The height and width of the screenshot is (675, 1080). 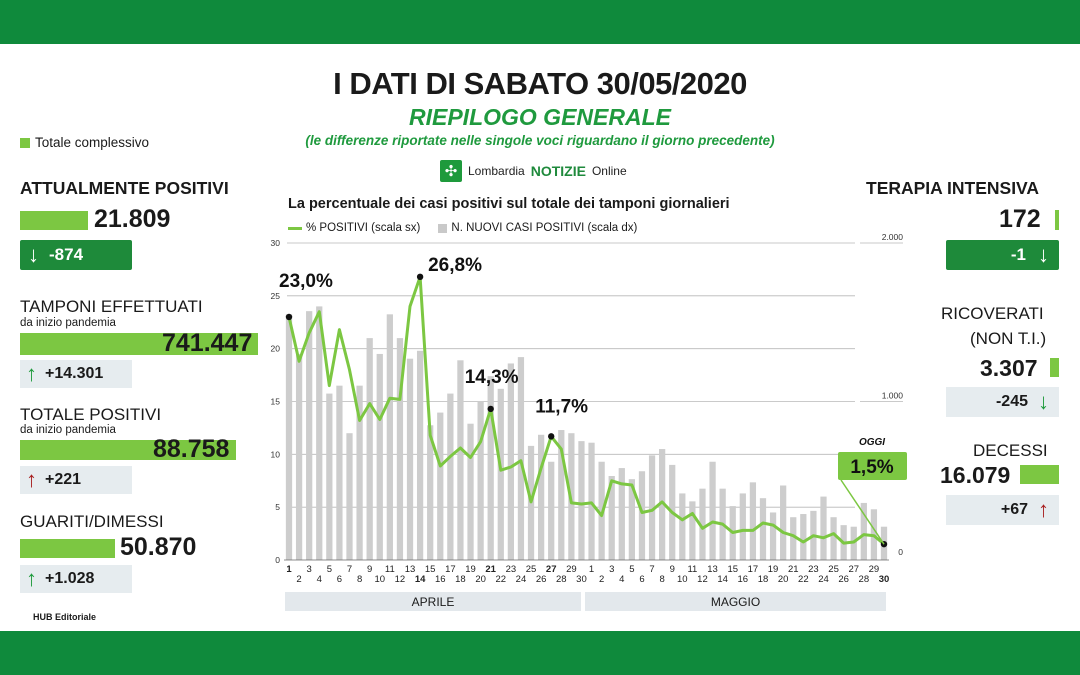 I want to click on annotation-label: 14,3%, so click(x=492, y=377).